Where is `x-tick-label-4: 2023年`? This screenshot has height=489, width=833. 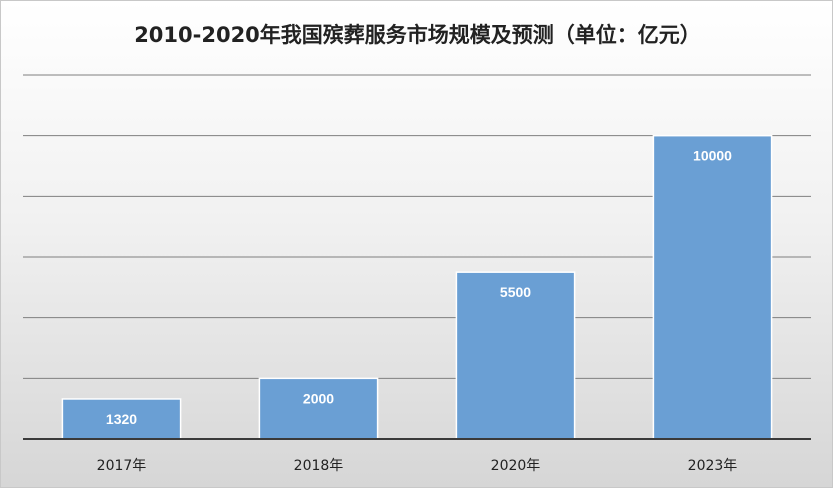
x-tick-label-4: 2023年 is located at coordinates (713, 466).